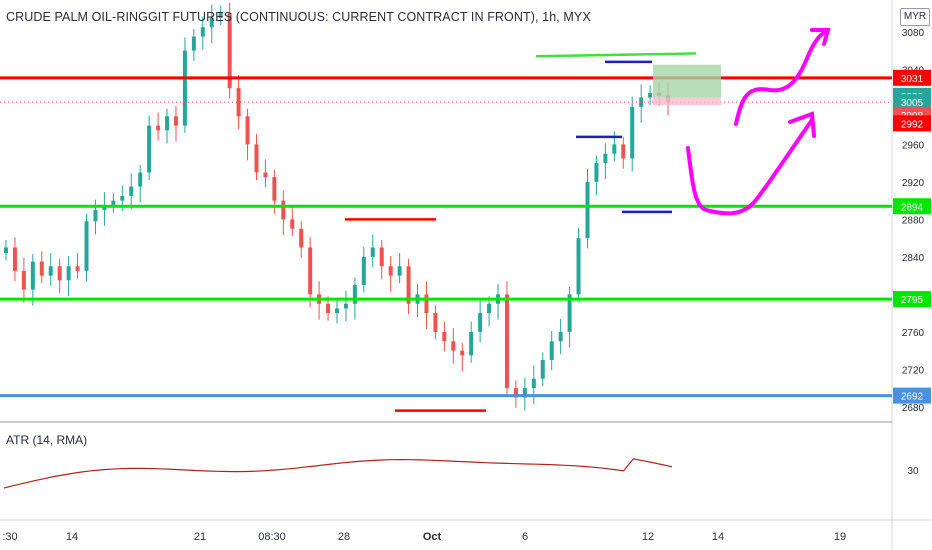  I want to click on atr-line, so click(338, 473).